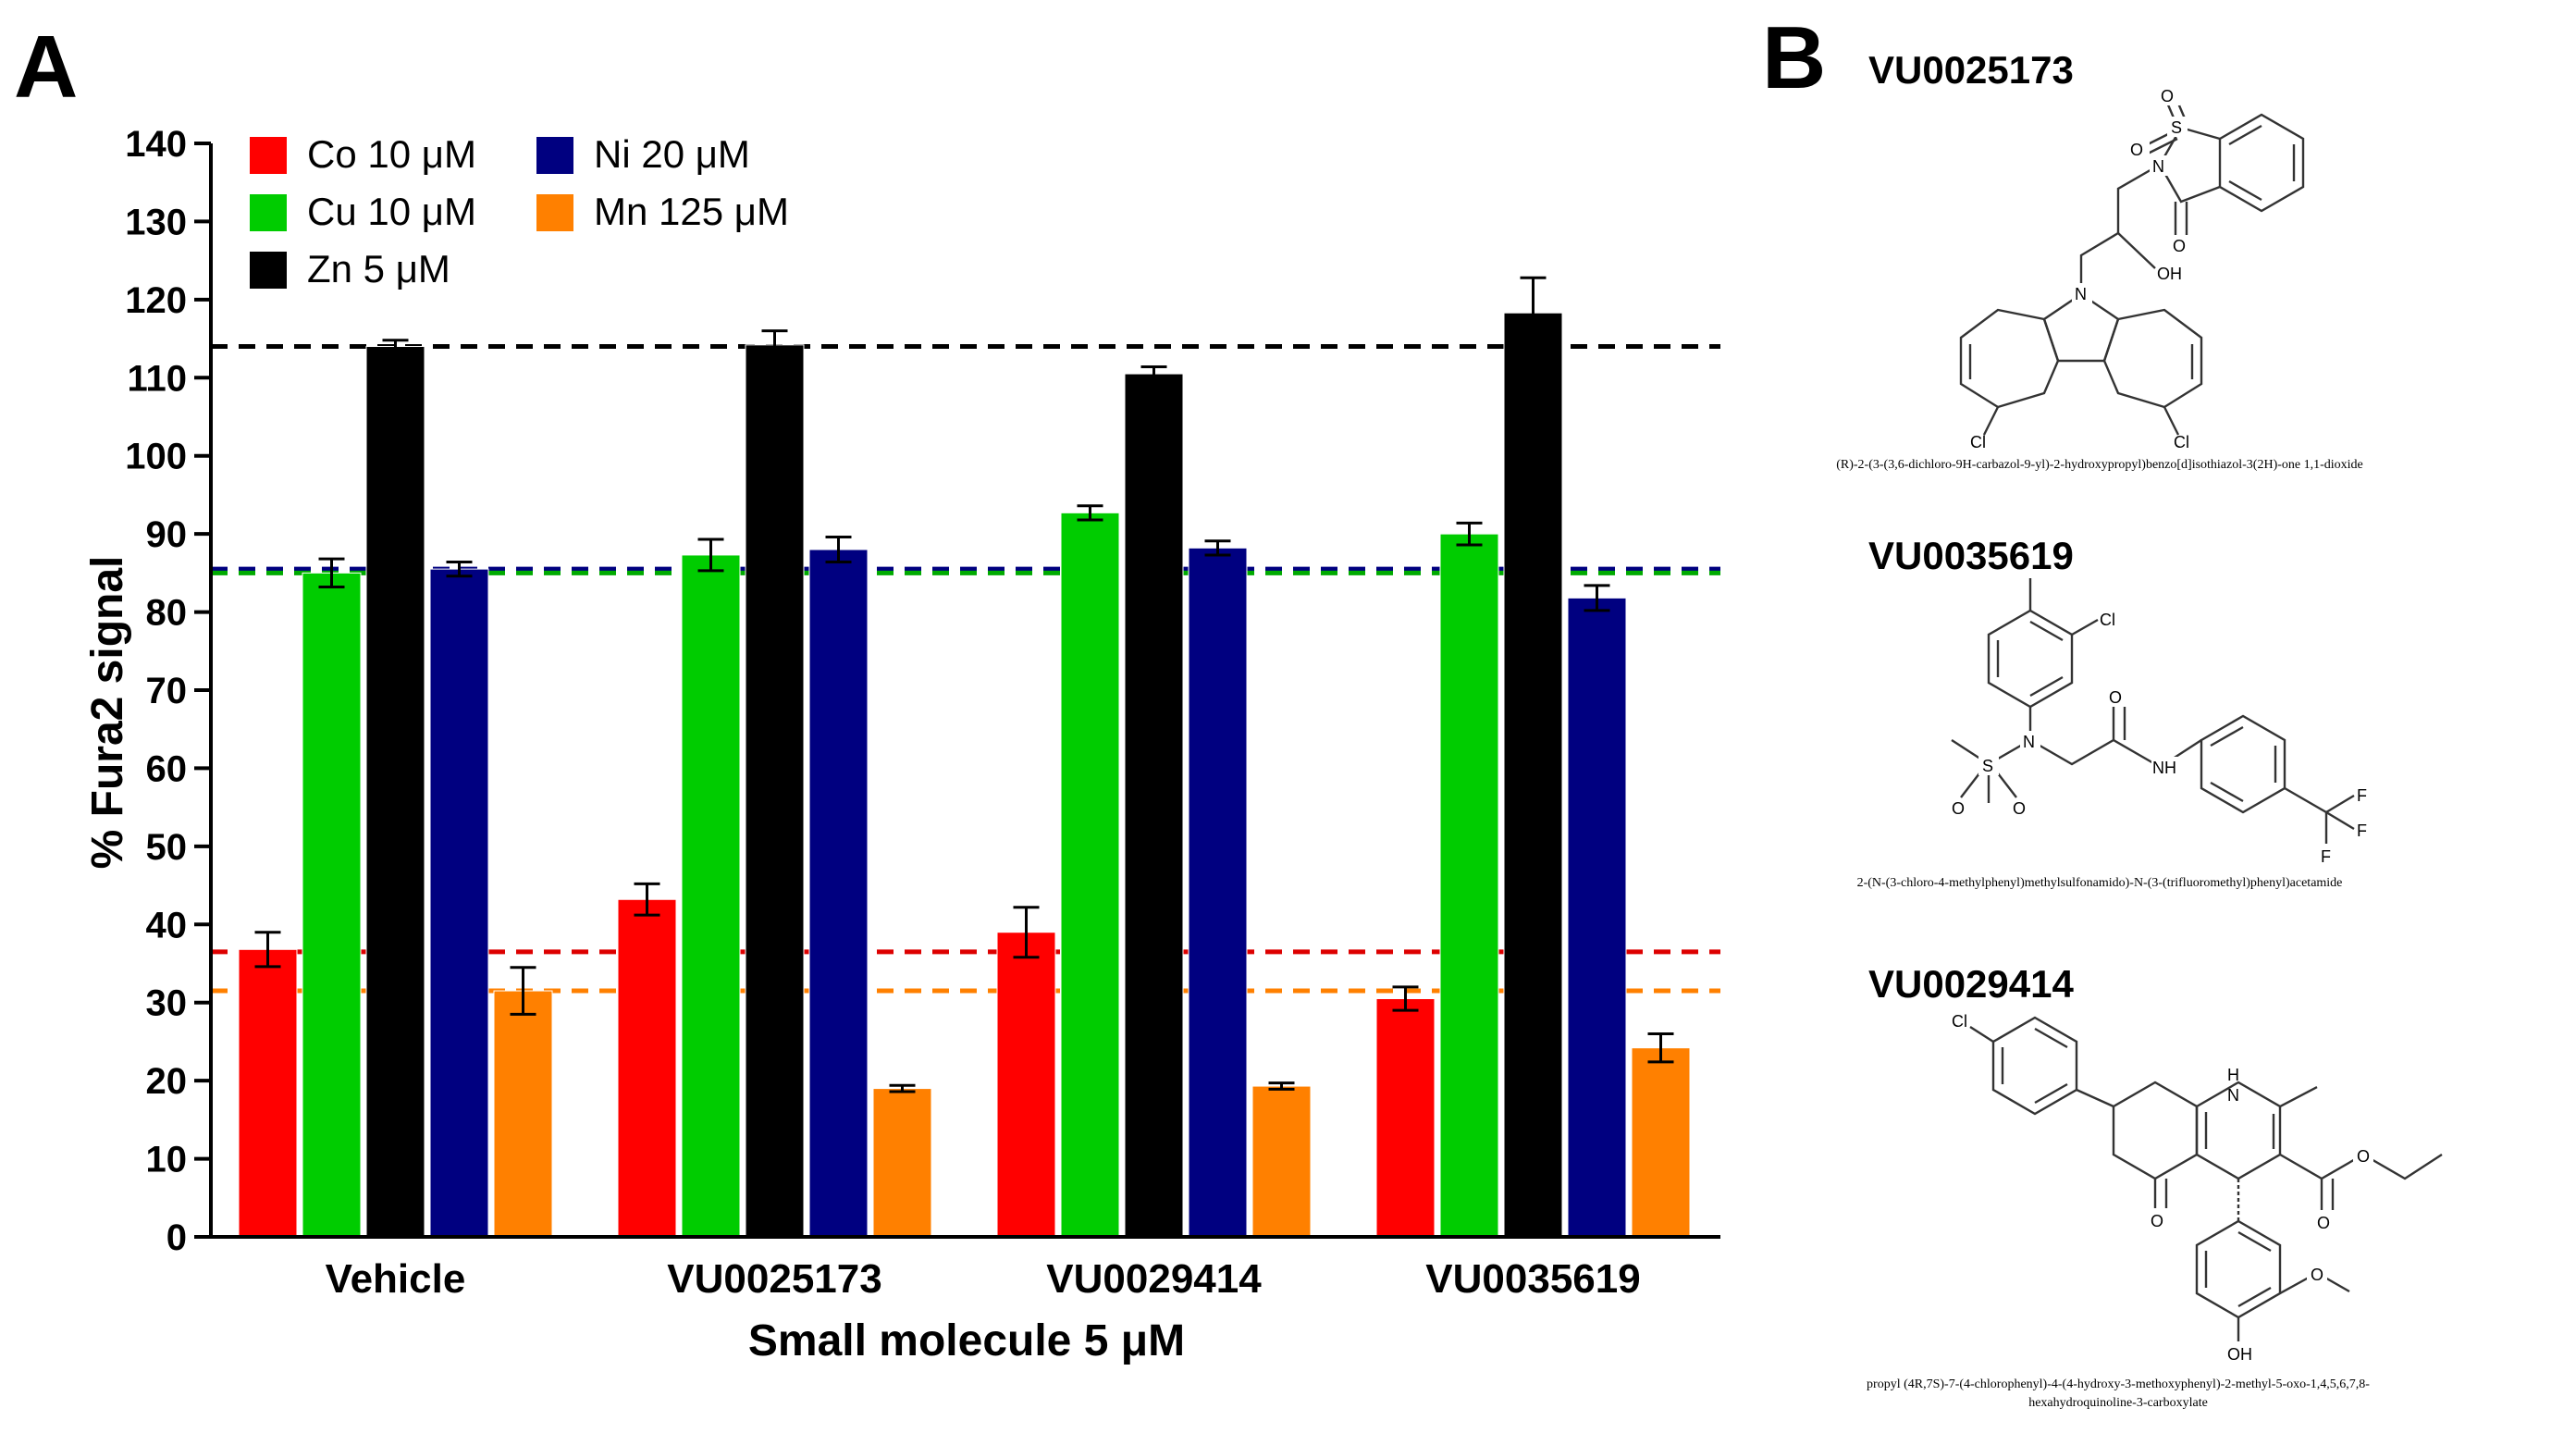 The width and height of the screenshot is (2576, 1433). I want to click on y-tick-label: 100, so click(156, 457).